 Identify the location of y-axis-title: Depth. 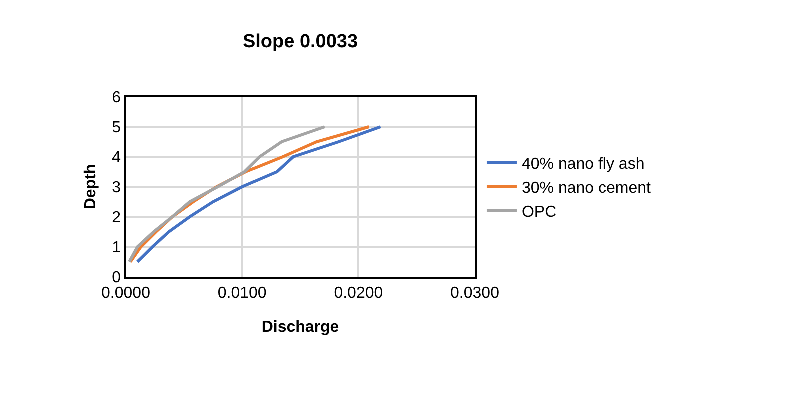
(91, 187).